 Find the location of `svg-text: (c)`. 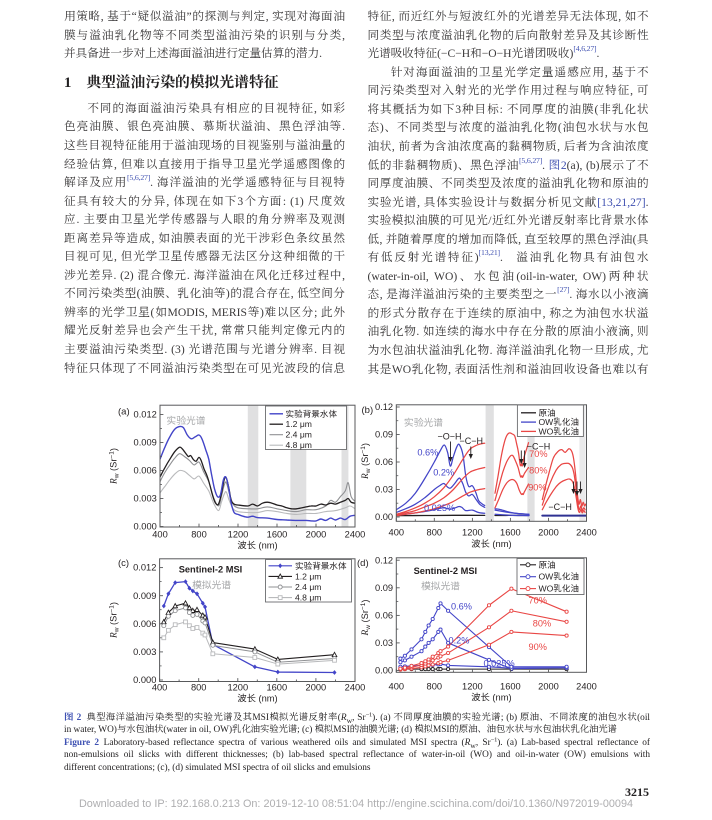

svg-text: (c) is located at coordinates (123, 563).